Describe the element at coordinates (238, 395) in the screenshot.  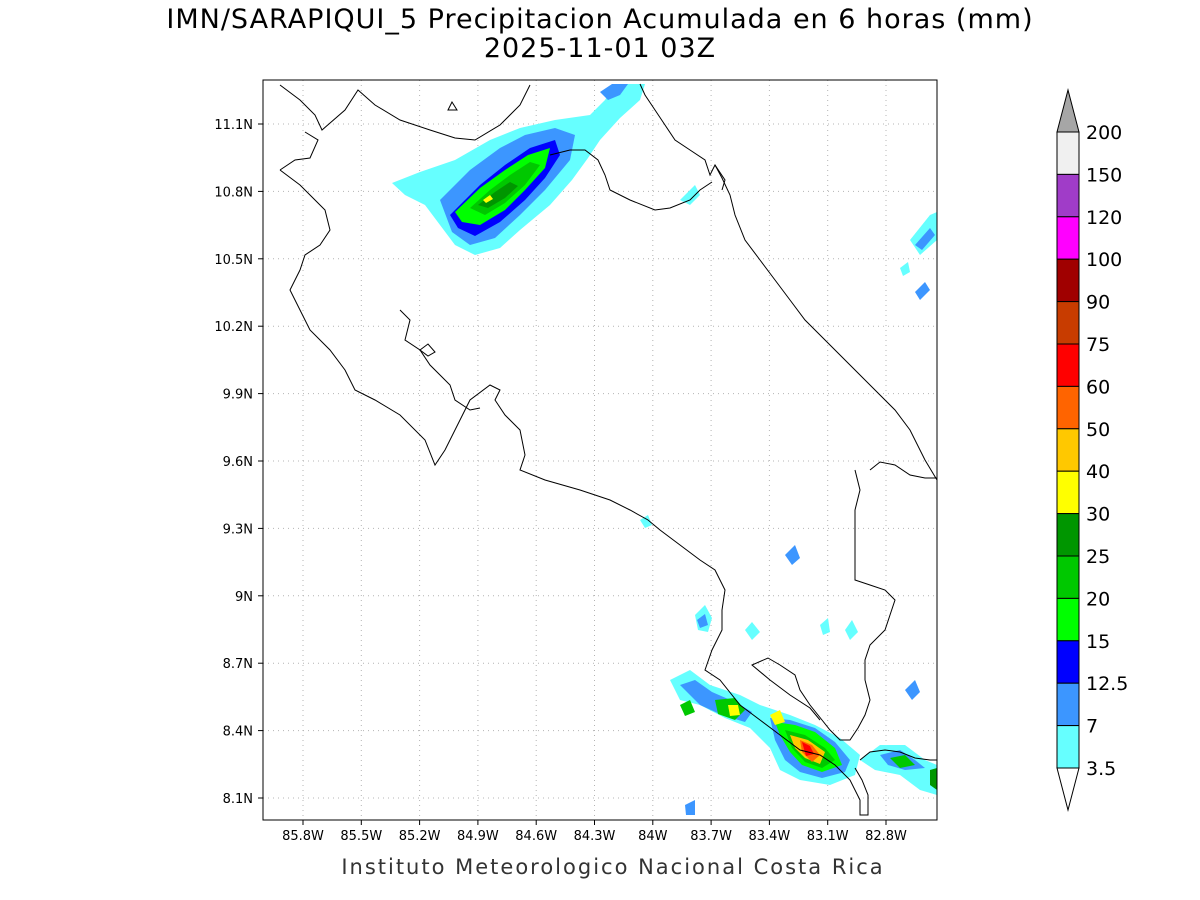
I see `lat-label: 9.9N` at that location.